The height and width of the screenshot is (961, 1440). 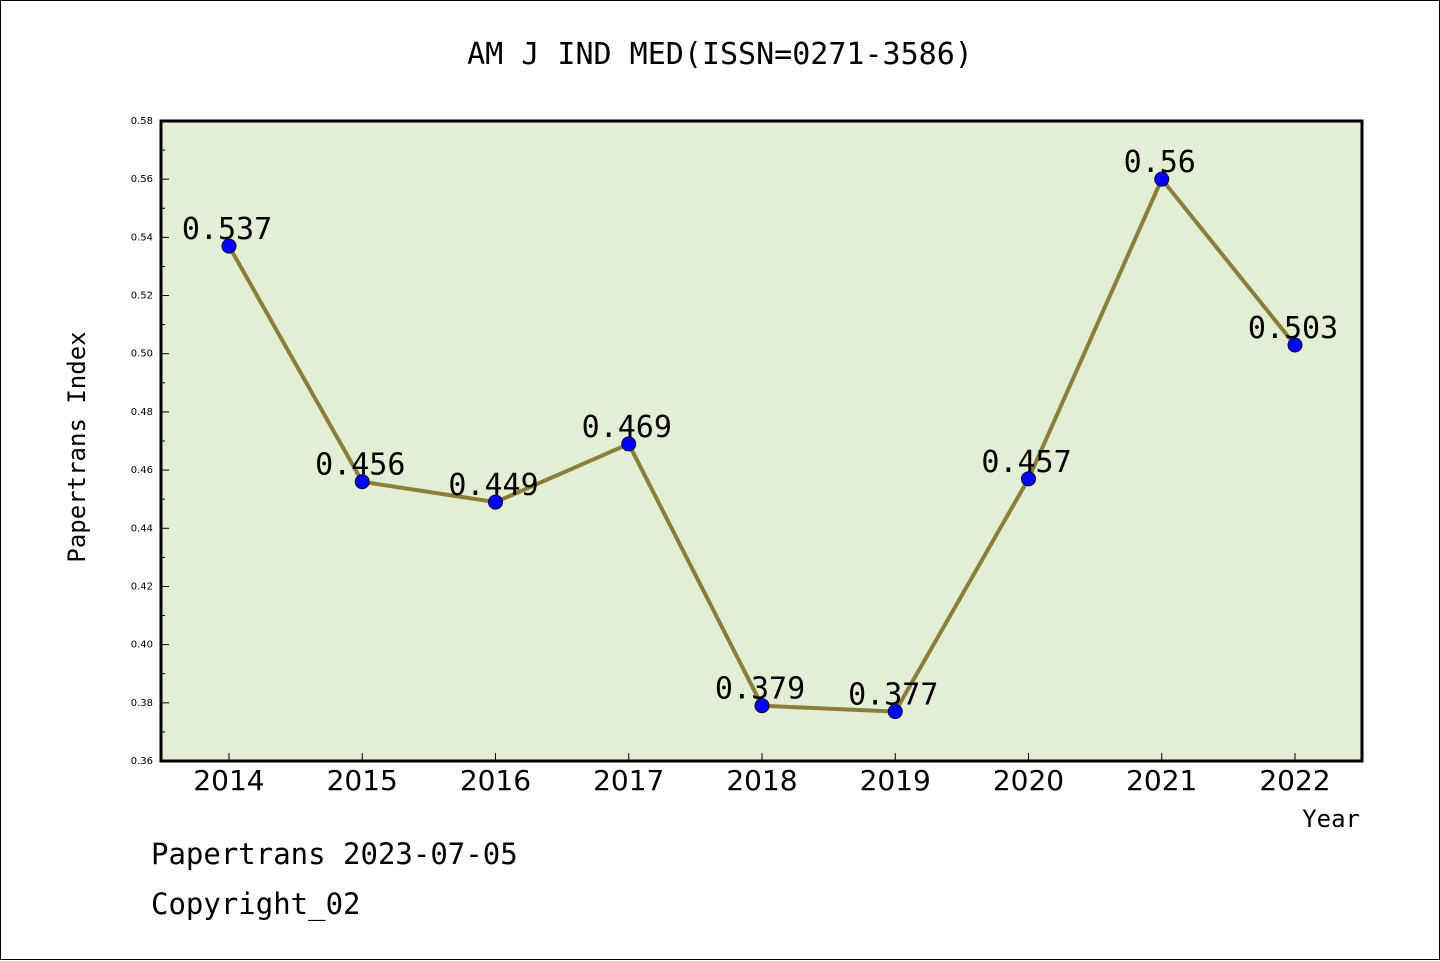 I want to click on footer-copyright: Copyright_02, so click(x=256, y=904).